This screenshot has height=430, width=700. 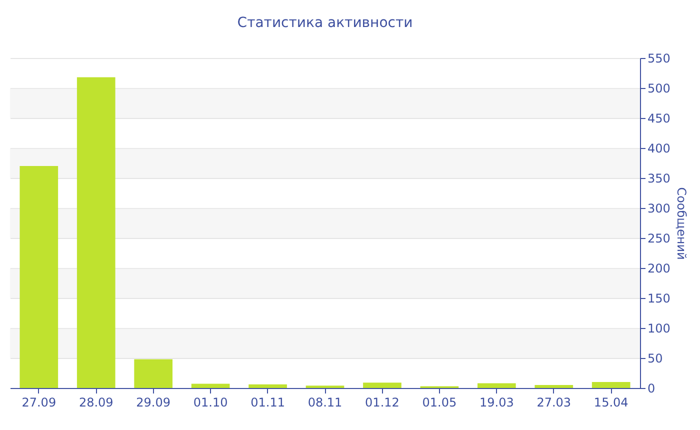 What do you see at coordinates (439, 403) in the screenshot?
I see `x-tick-label: 01.05` at bounding box center [439, 403].